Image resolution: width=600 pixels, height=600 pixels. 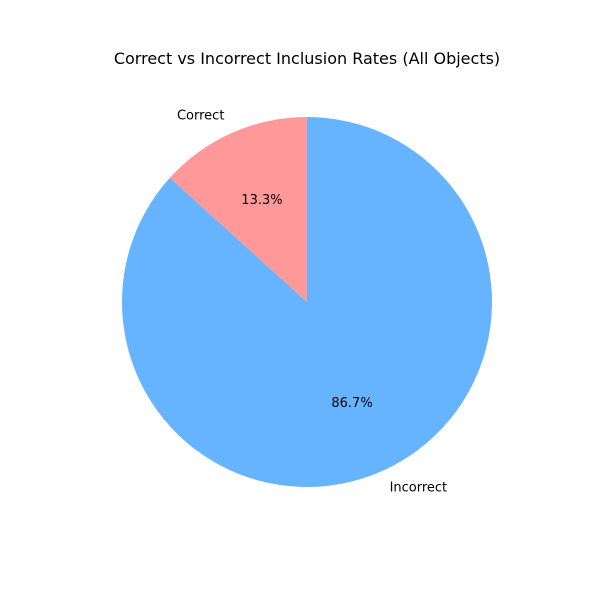 I want to click on slice-pct-incorrect: 86.7%, so click(x=351, y=403).